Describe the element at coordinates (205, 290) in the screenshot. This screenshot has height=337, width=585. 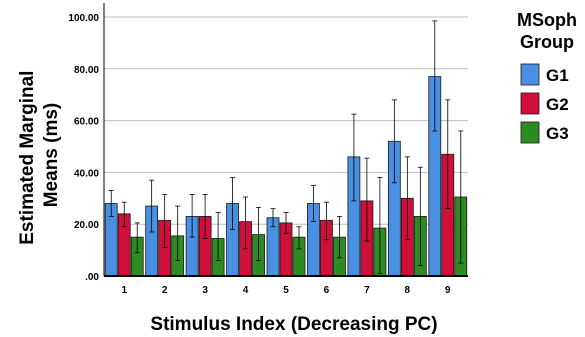
I see `x-tick-label: 3` at that location.